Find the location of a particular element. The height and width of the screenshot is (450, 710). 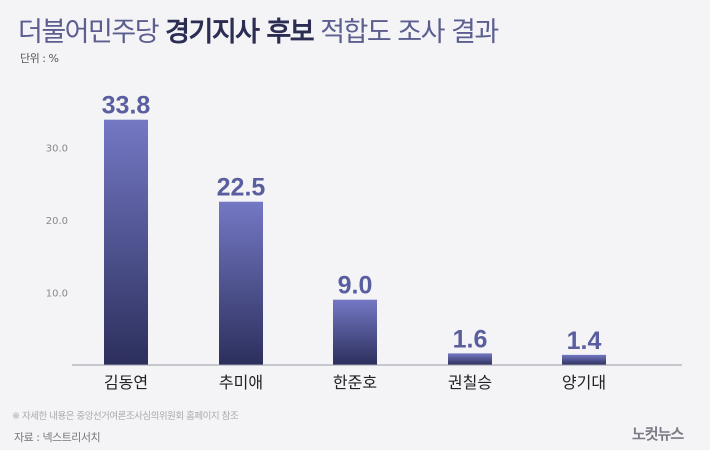

x-axis-labels: 김동연 추미애 한준호 권칠승 양기대 is located at coordinates (355, 382).